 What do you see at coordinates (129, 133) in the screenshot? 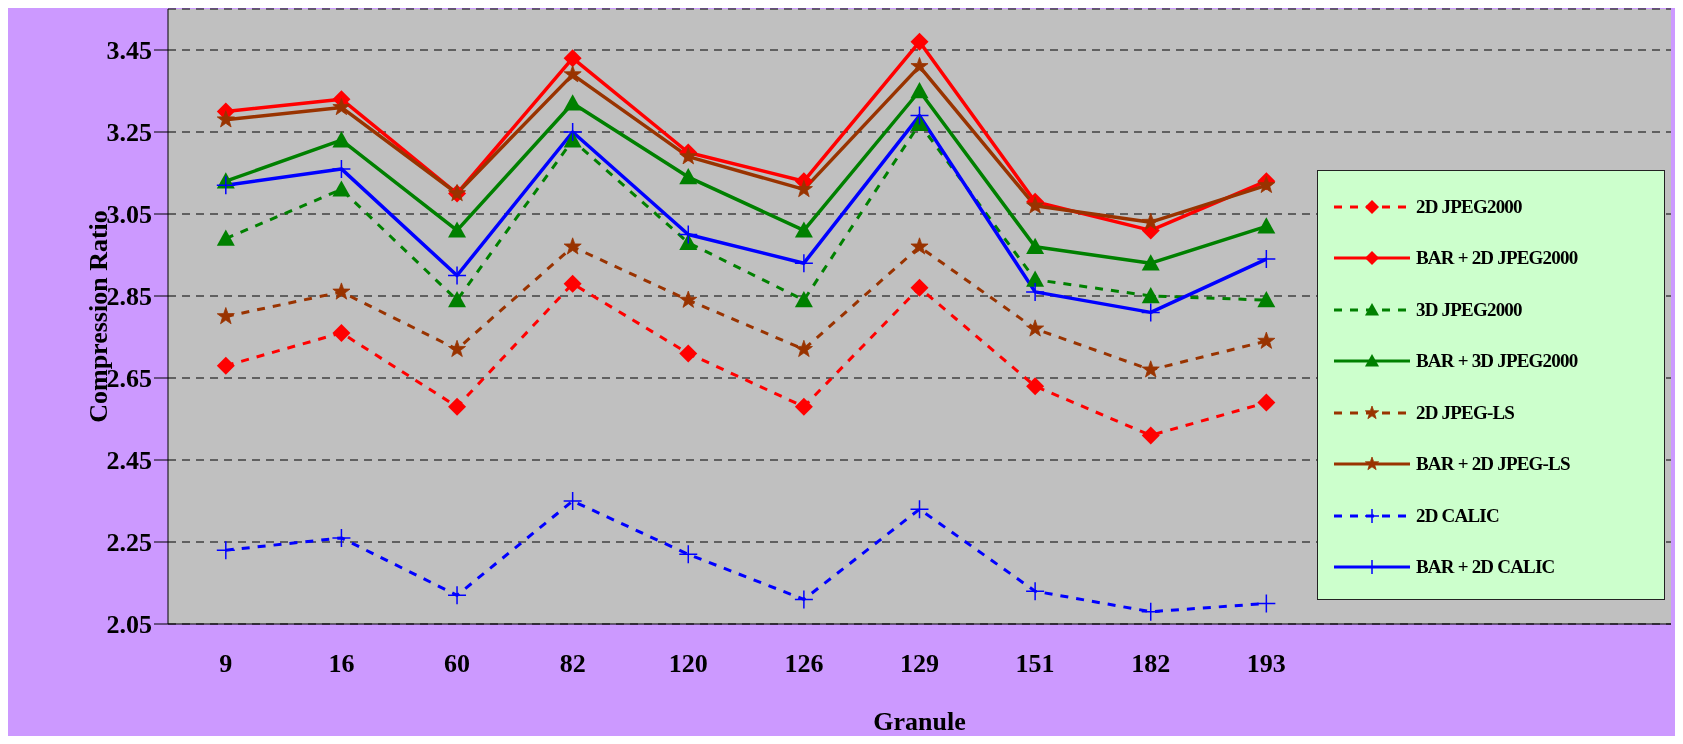
I see `y-tick-label: 3.25` at bounding box center [129, 133].